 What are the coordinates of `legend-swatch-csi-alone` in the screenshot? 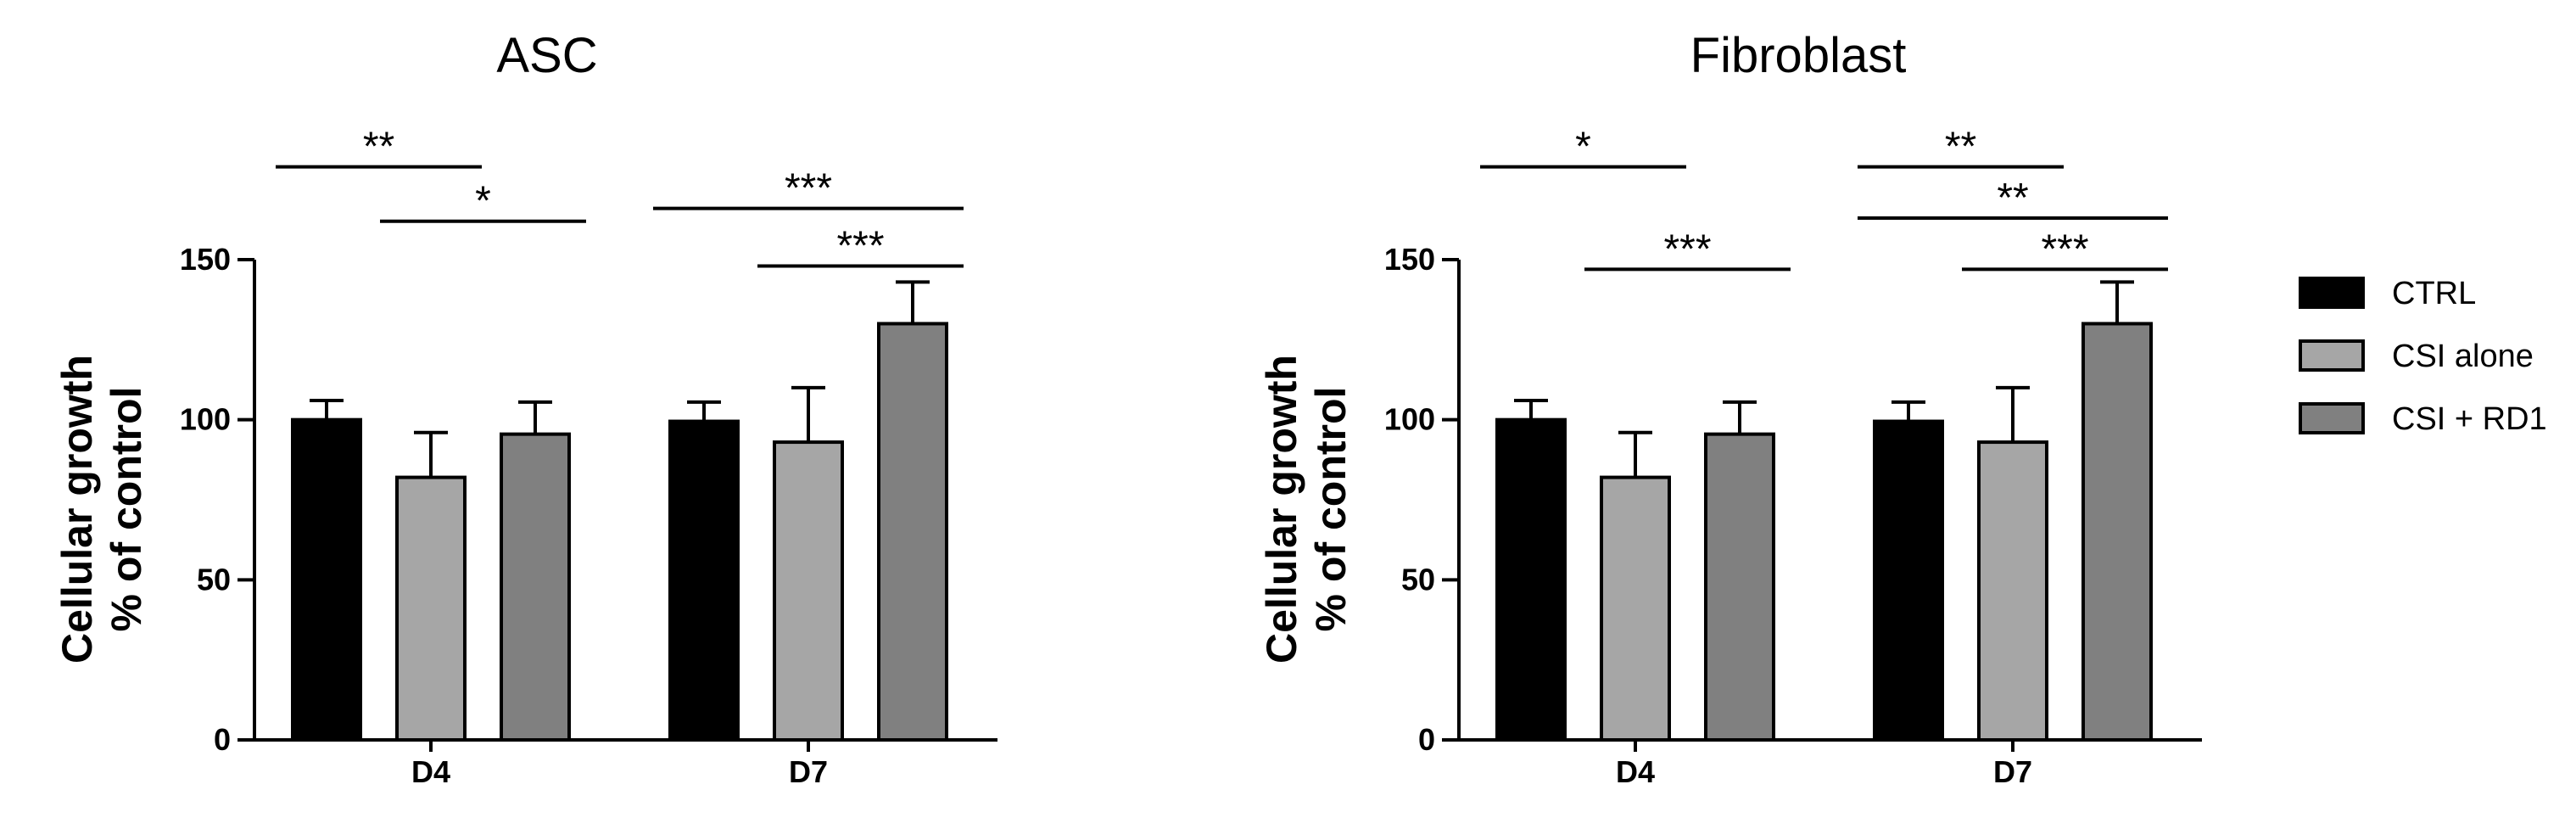 It's located at (2332, 355).